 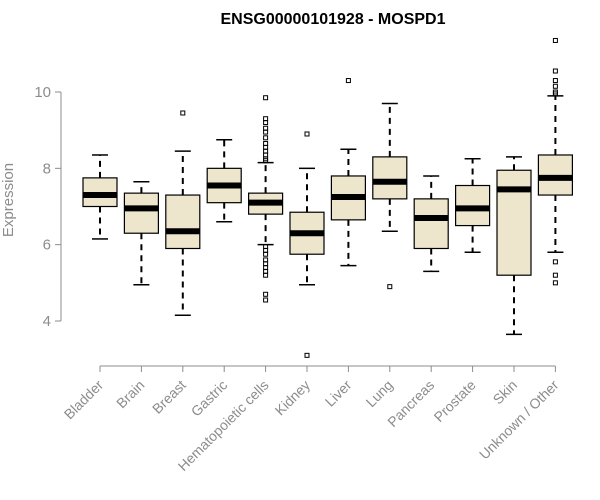 What do you see at coordinates (505, 392) in the screenshot?
I see `x-tick-label: Skin` at bounding box center [505, 392].